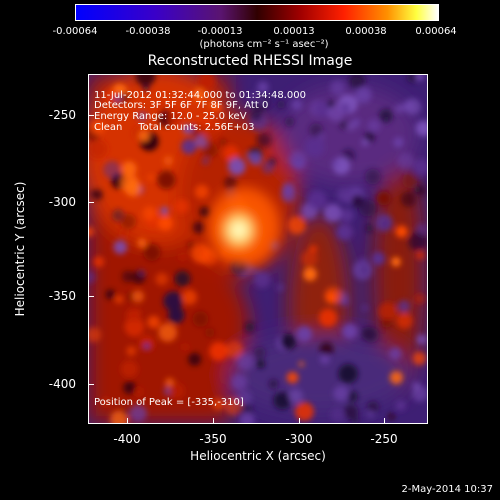 This screenshot has width=500, height=500. What do you see at coordinates (213, 439) in the screenshot?
I see `x-tick-label: -350` at bounding box center [213, 439].